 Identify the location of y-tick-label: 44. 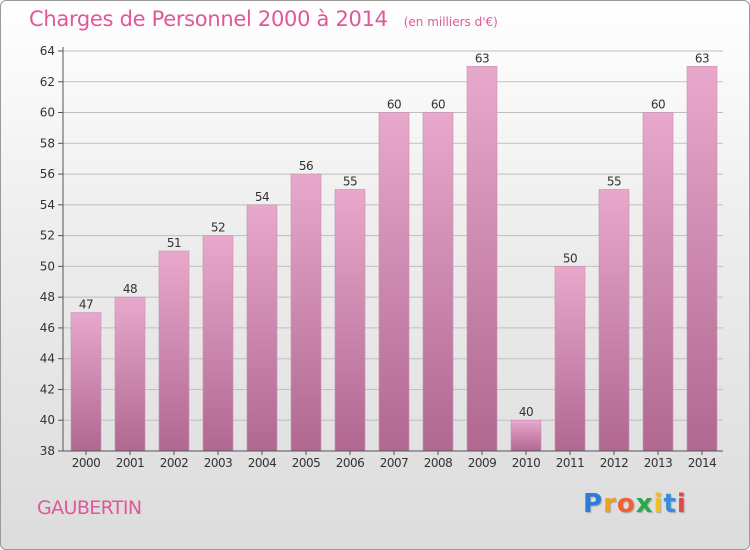
(47, 359).